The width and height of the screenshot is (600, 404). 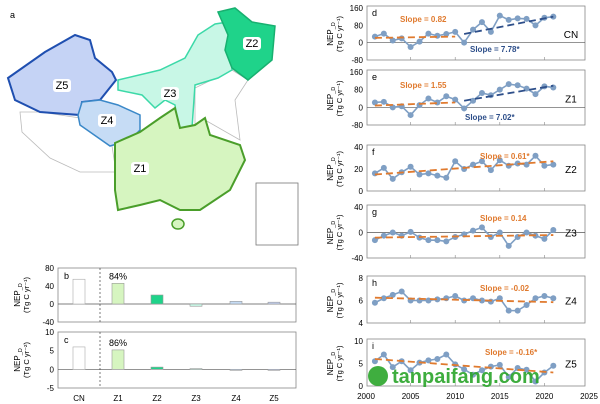 What do you see at coordinates (571, 35) in the screenshot?
I see `region-label: CN` at bounding box center [571, 35].